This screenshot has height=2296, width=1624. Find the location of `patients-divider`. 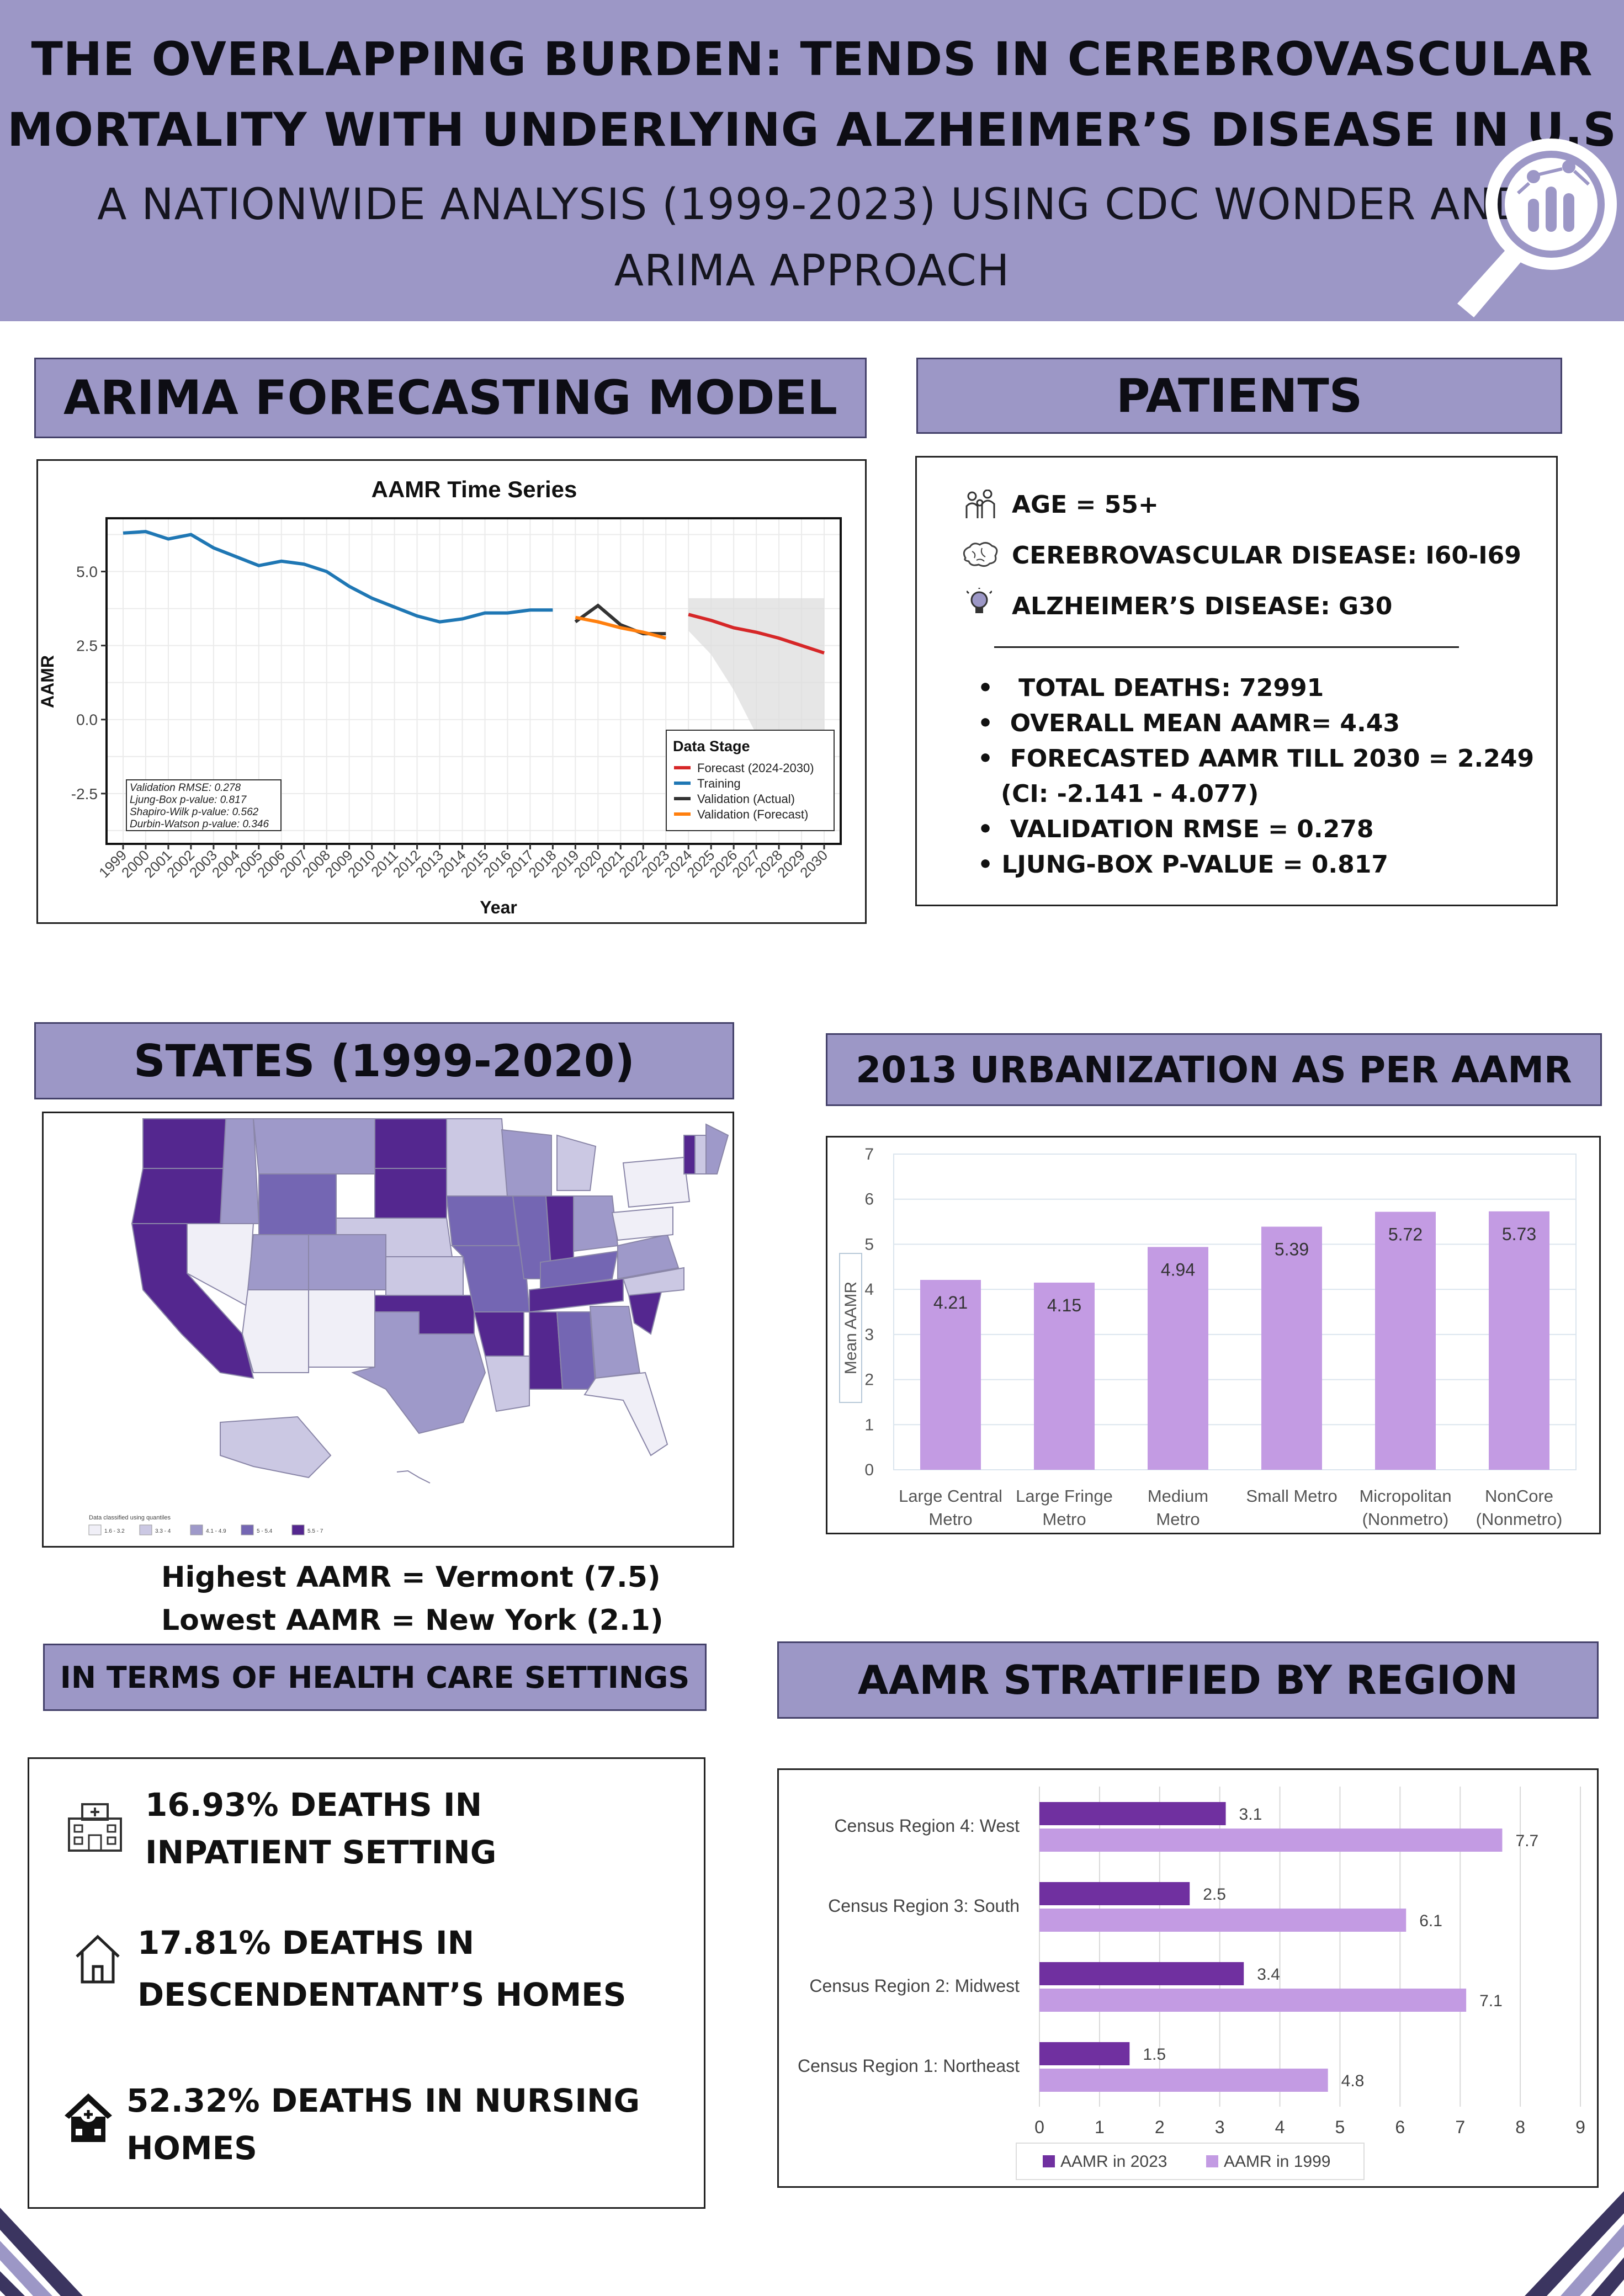

patients-divider is located at coordinates (1226, 647).